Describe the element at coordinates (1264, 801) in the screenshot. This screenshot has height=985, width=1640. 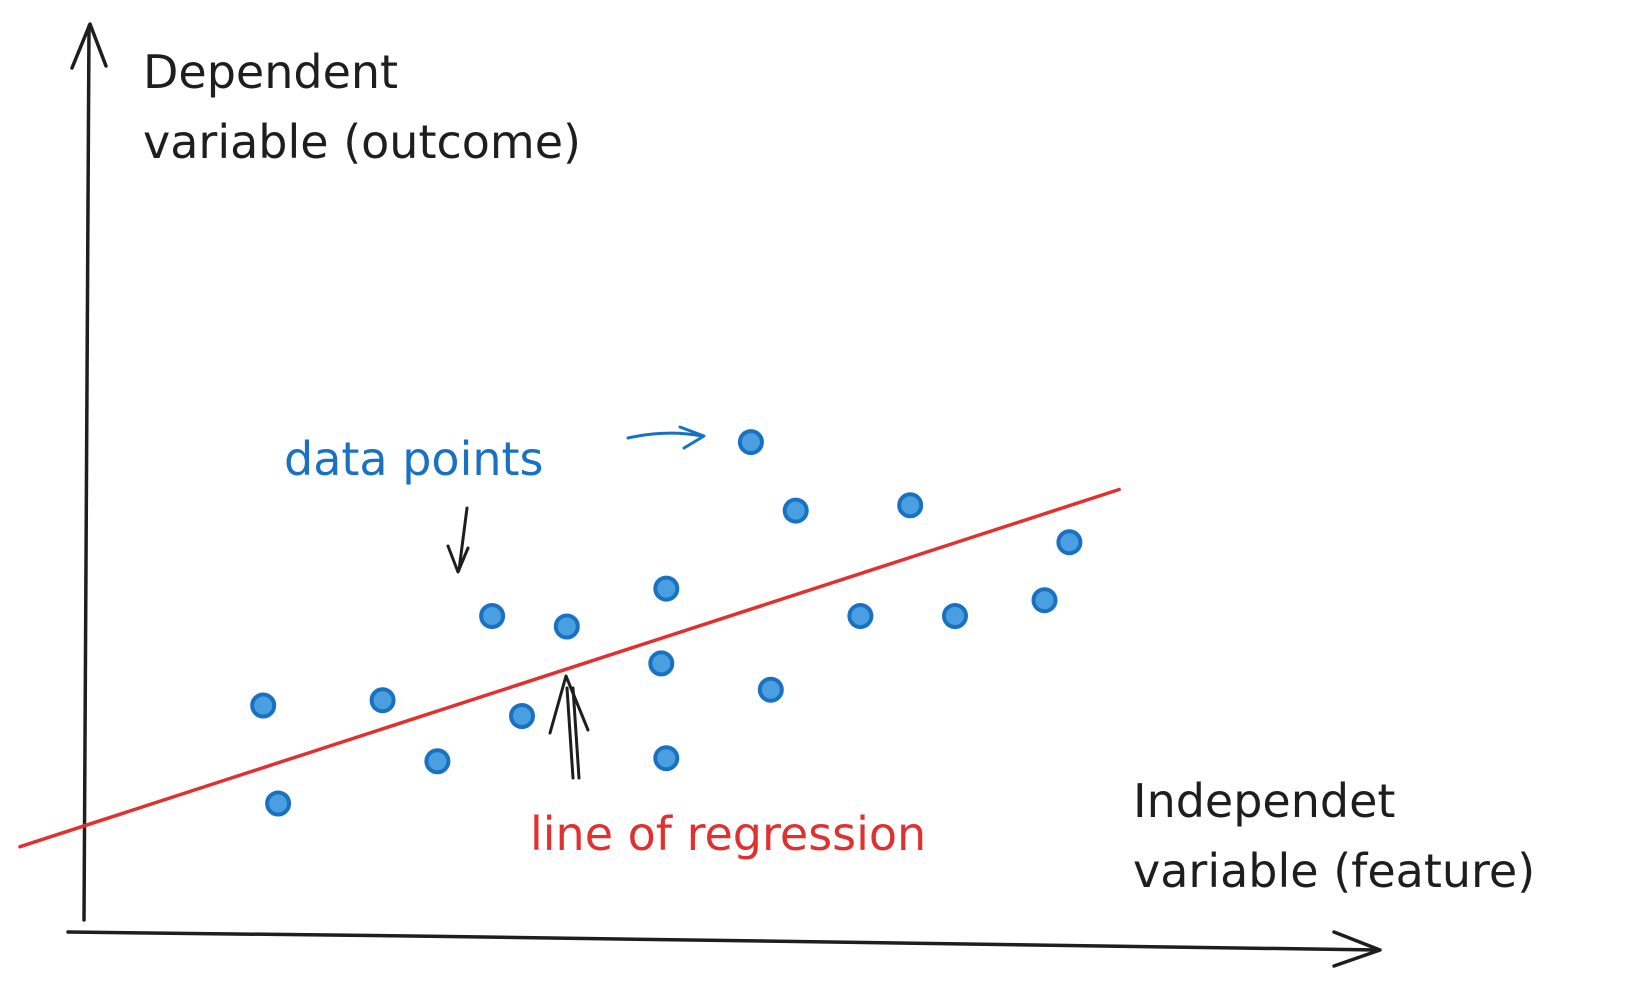
I see `x-axis-label-line1: Independet` at that location.